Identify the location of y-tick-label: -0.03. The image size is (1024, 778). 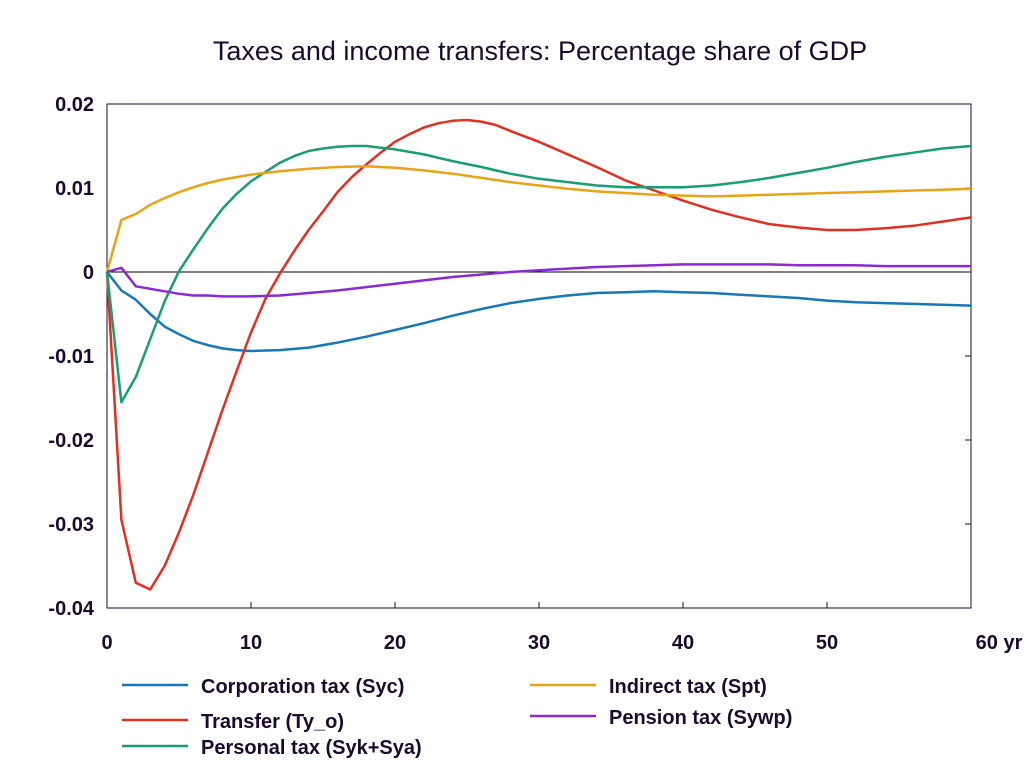
(71, 525).